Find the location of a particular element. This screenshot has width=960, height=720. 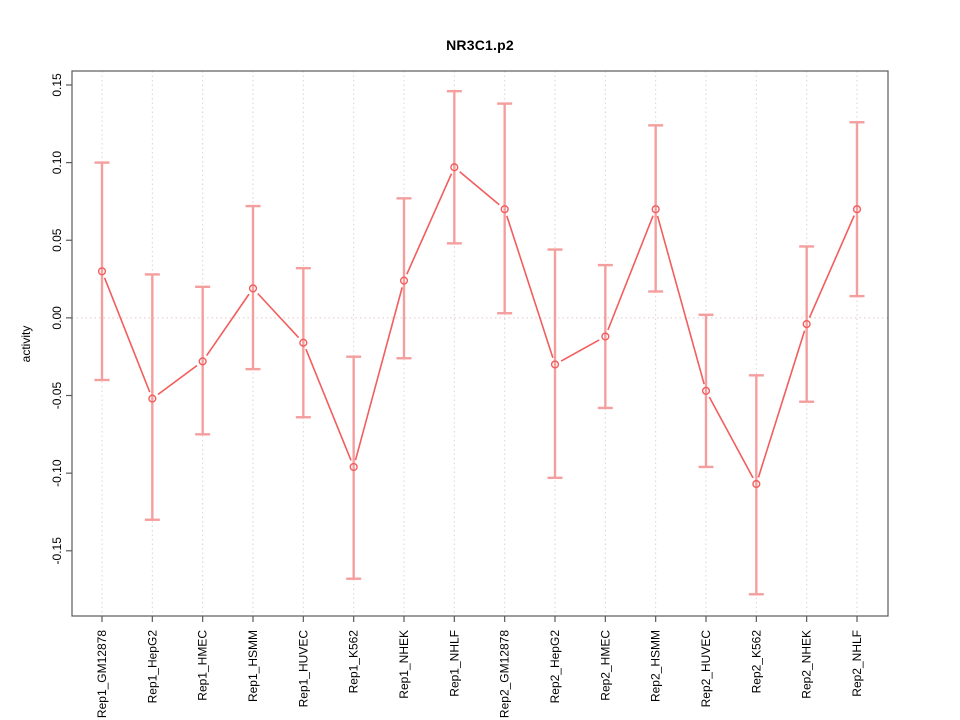

chart-title: NR3C1.p2 is located at coordinates (480, 45).